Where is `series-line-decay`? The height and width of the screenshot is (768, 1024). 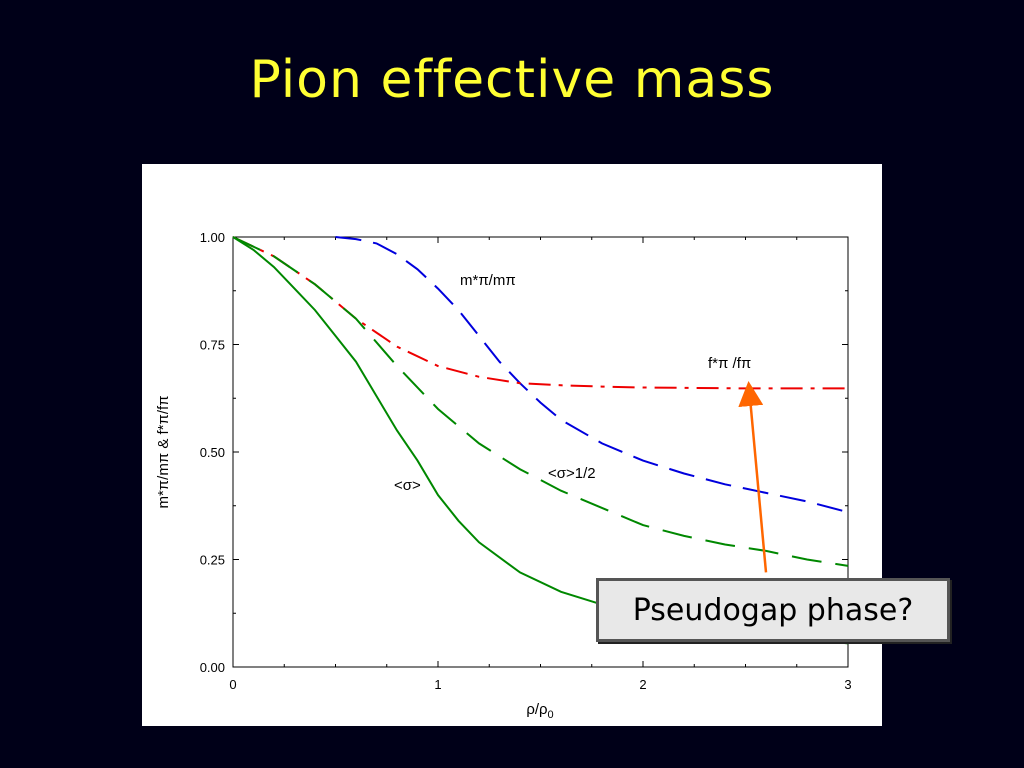
series-line-decay is located at coordinates (540, 313).